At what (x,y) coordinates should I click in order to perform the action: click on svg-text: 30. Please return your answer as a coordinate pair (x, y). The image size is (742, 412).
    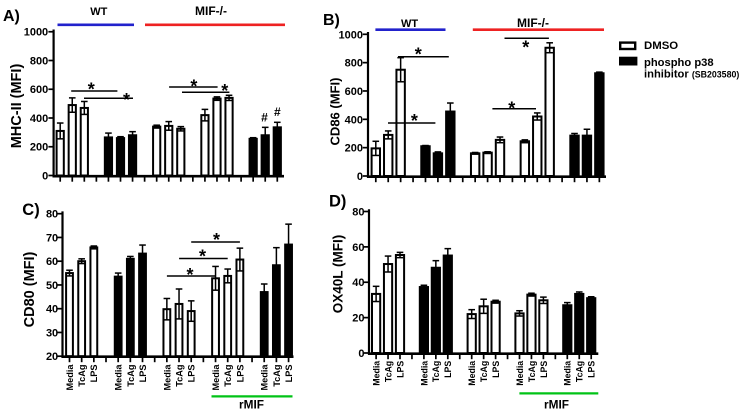
    Looking at the image, I should click on (52, 333).